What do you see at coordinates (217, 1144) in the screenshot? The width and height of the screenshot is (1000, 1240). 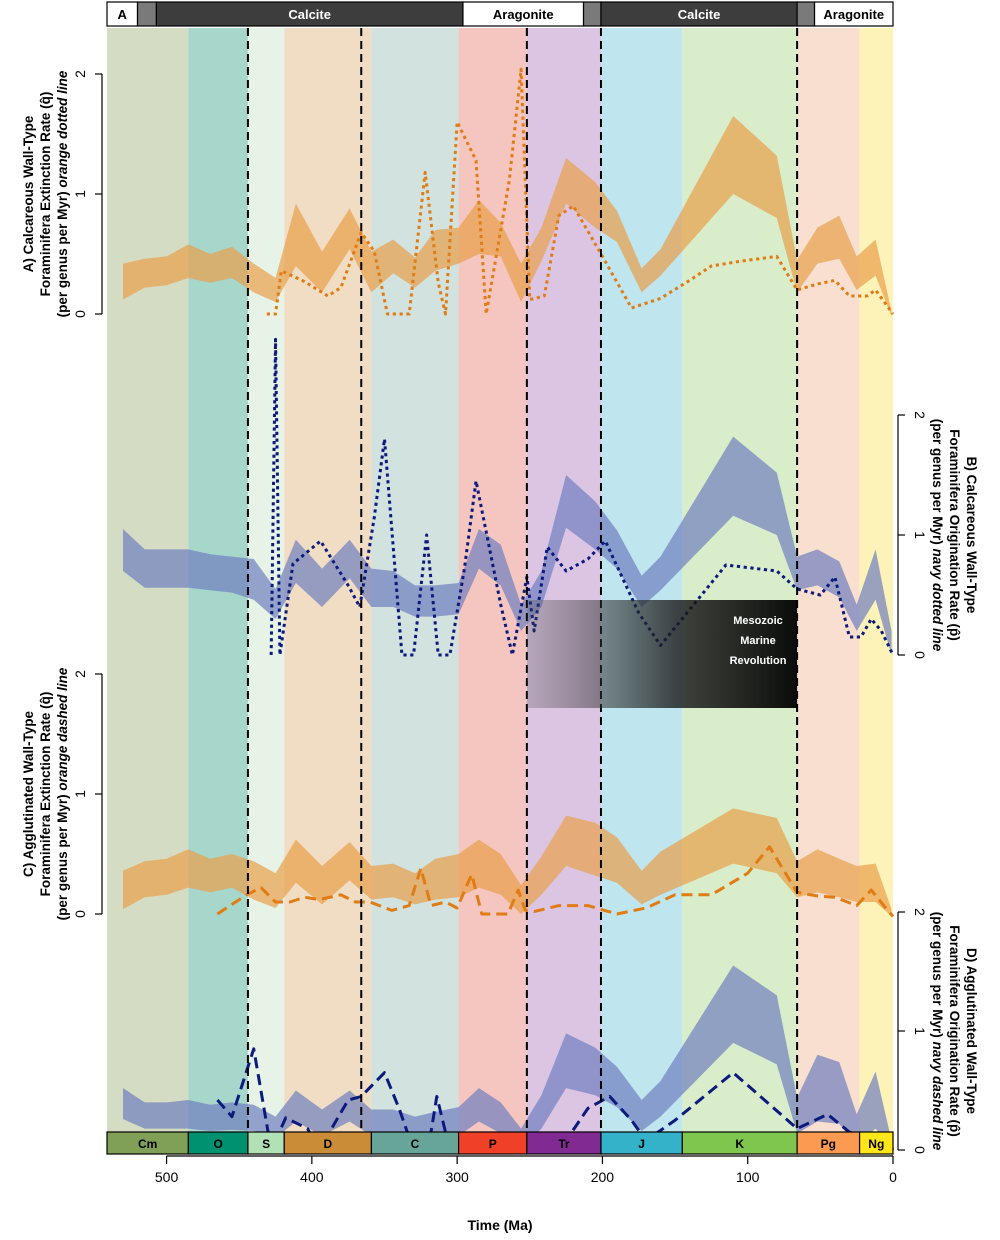 I see `period-label: O` at bounding box center [217, 1144].